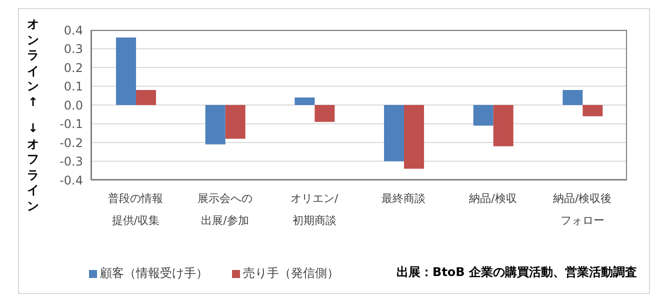  What do you see at coordinates (73, 67) in the screenshot?
I see `y-tick-label: 0.2` at bounding box center [73, 67].